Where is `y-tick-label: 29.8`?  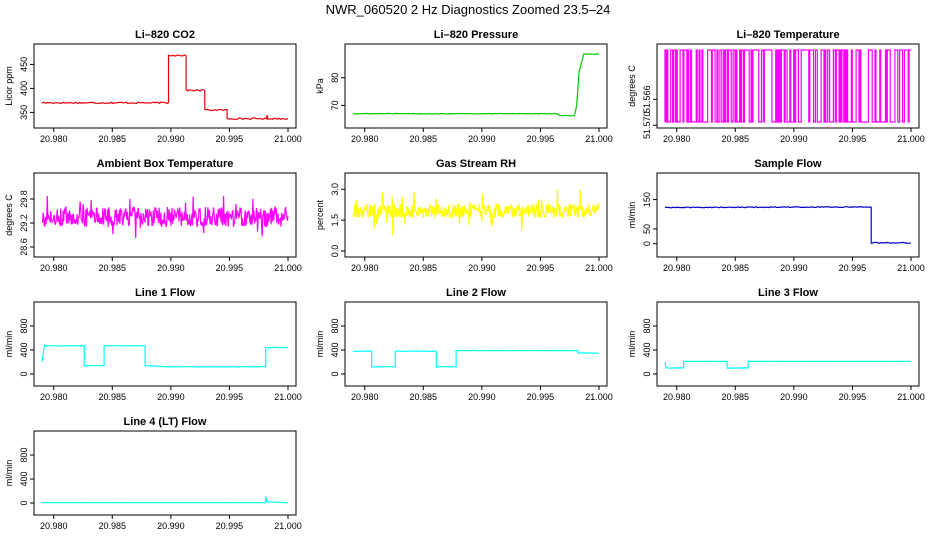 y-tick-label: 29.8 is located at coordinates (24, 199).